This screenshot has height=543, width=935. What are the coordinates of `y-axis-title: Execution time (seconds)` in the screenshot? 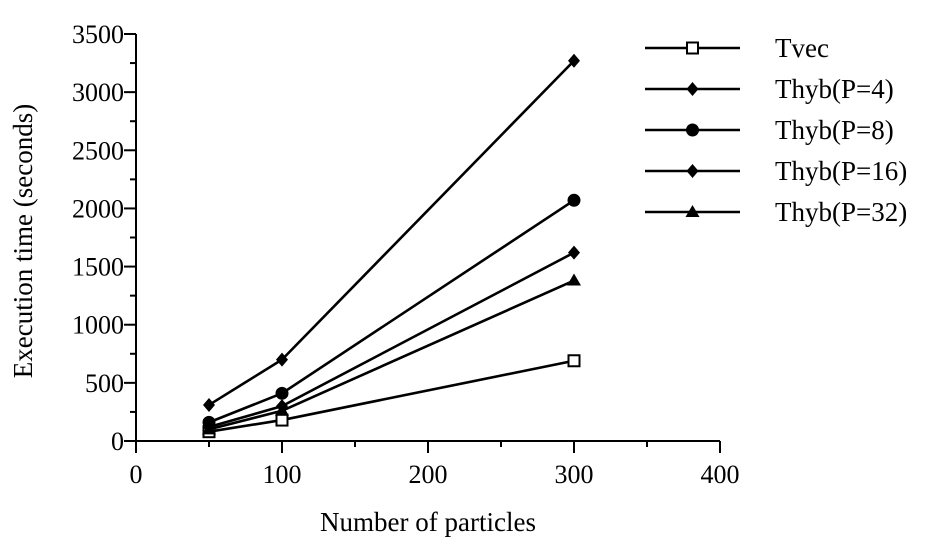 It's located at (23, 241).